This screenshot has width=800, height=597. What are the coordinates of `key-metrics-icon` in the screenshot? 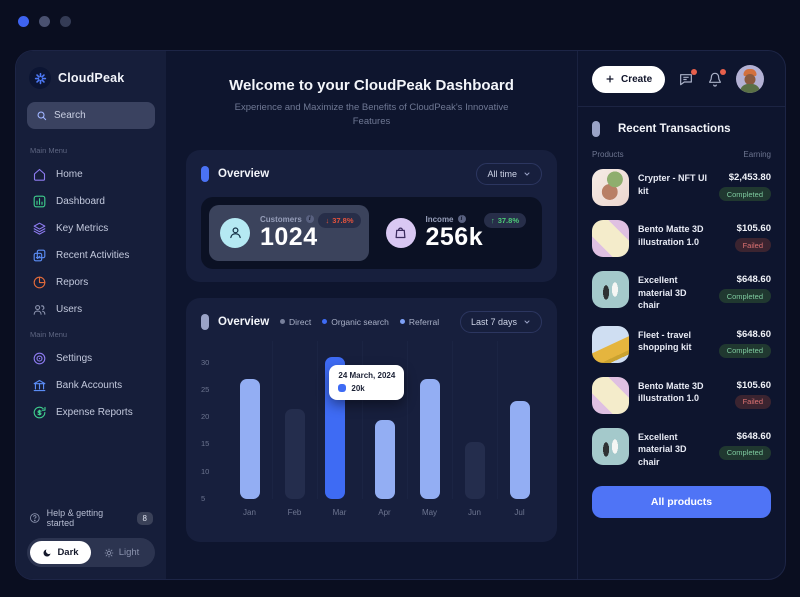 It's located at (39, 228).